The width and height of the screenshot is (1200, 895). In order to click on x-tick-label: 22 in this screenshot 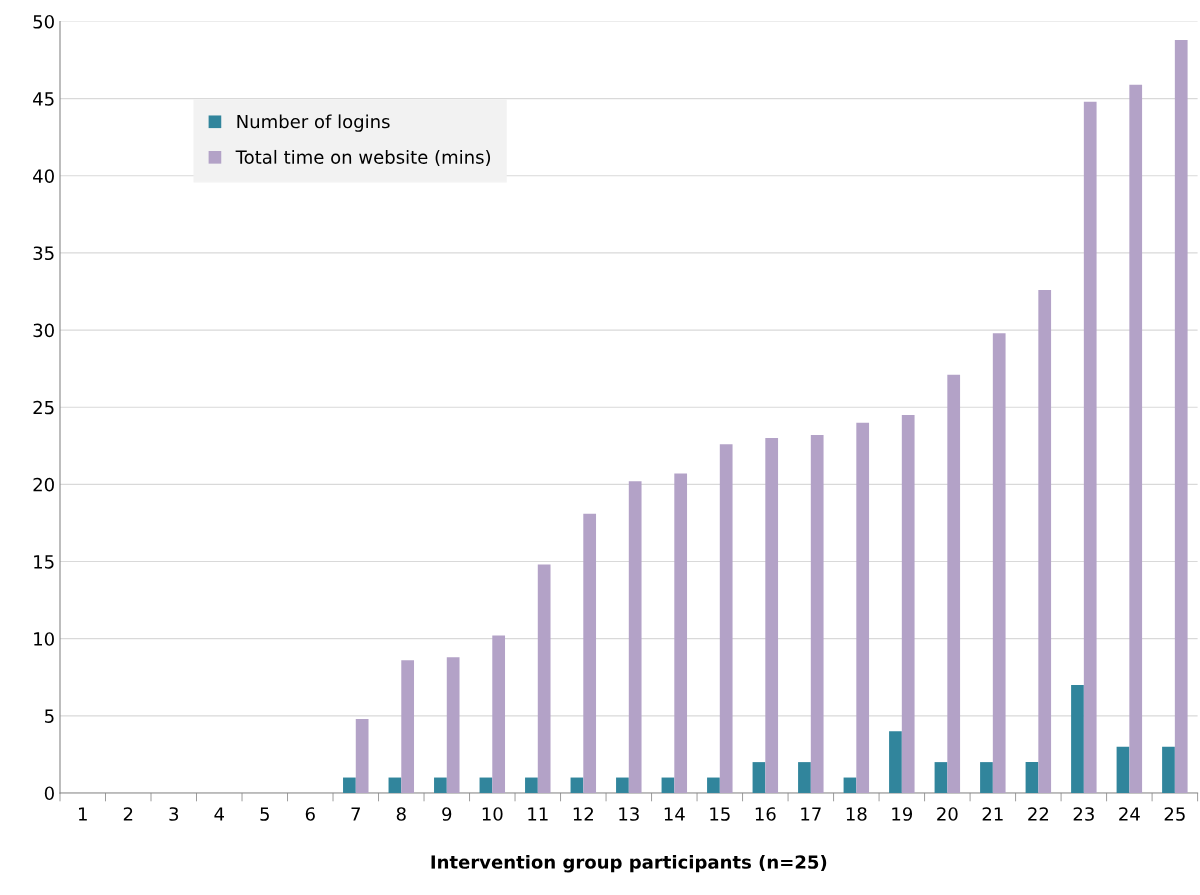, I will do `click(1038, 814)`.